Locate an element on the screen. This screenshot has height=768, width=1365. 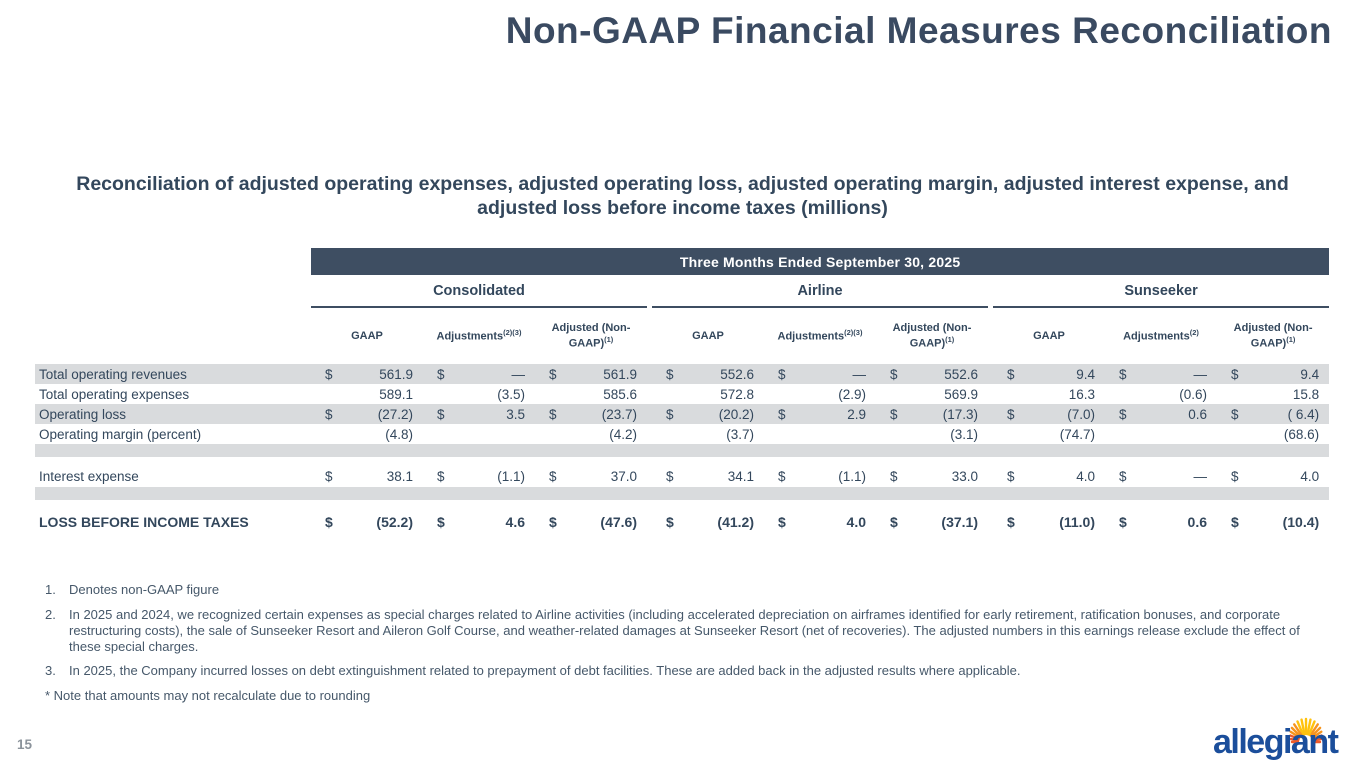
value-cell: 15.8 is located at coordinates (1273, 394).